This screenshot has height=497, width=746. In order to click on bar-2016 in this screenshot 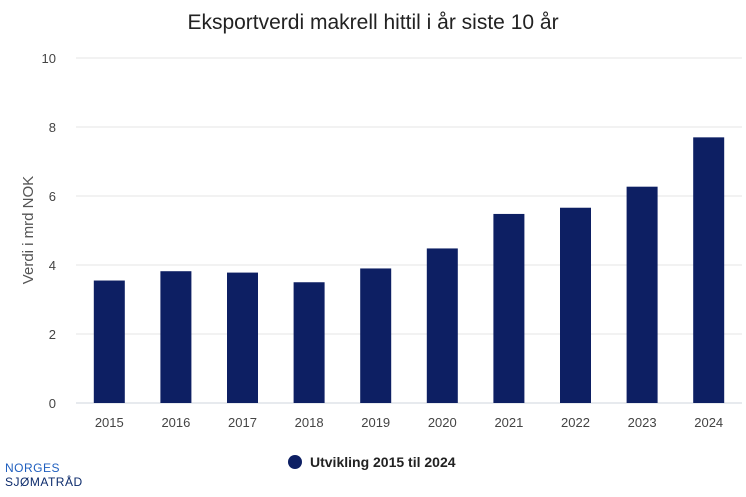, I will do `click(176, 337)`.